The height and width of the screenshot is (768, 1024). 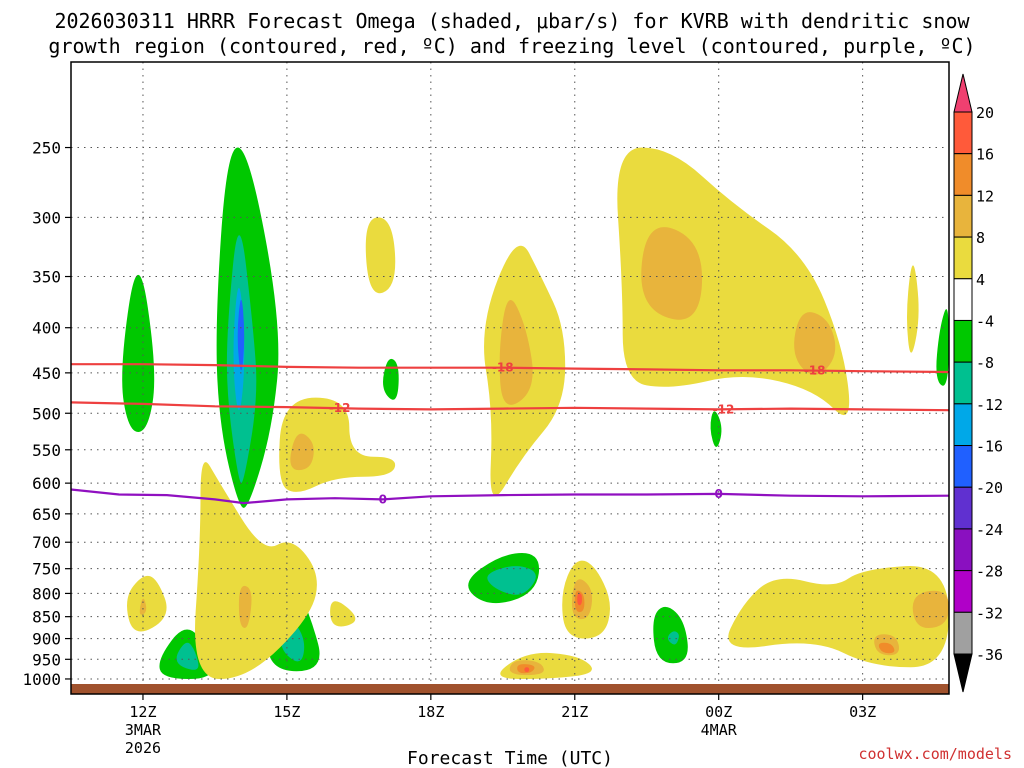 I want to click on y-tick-label: 750, so click(x=46, y=569).